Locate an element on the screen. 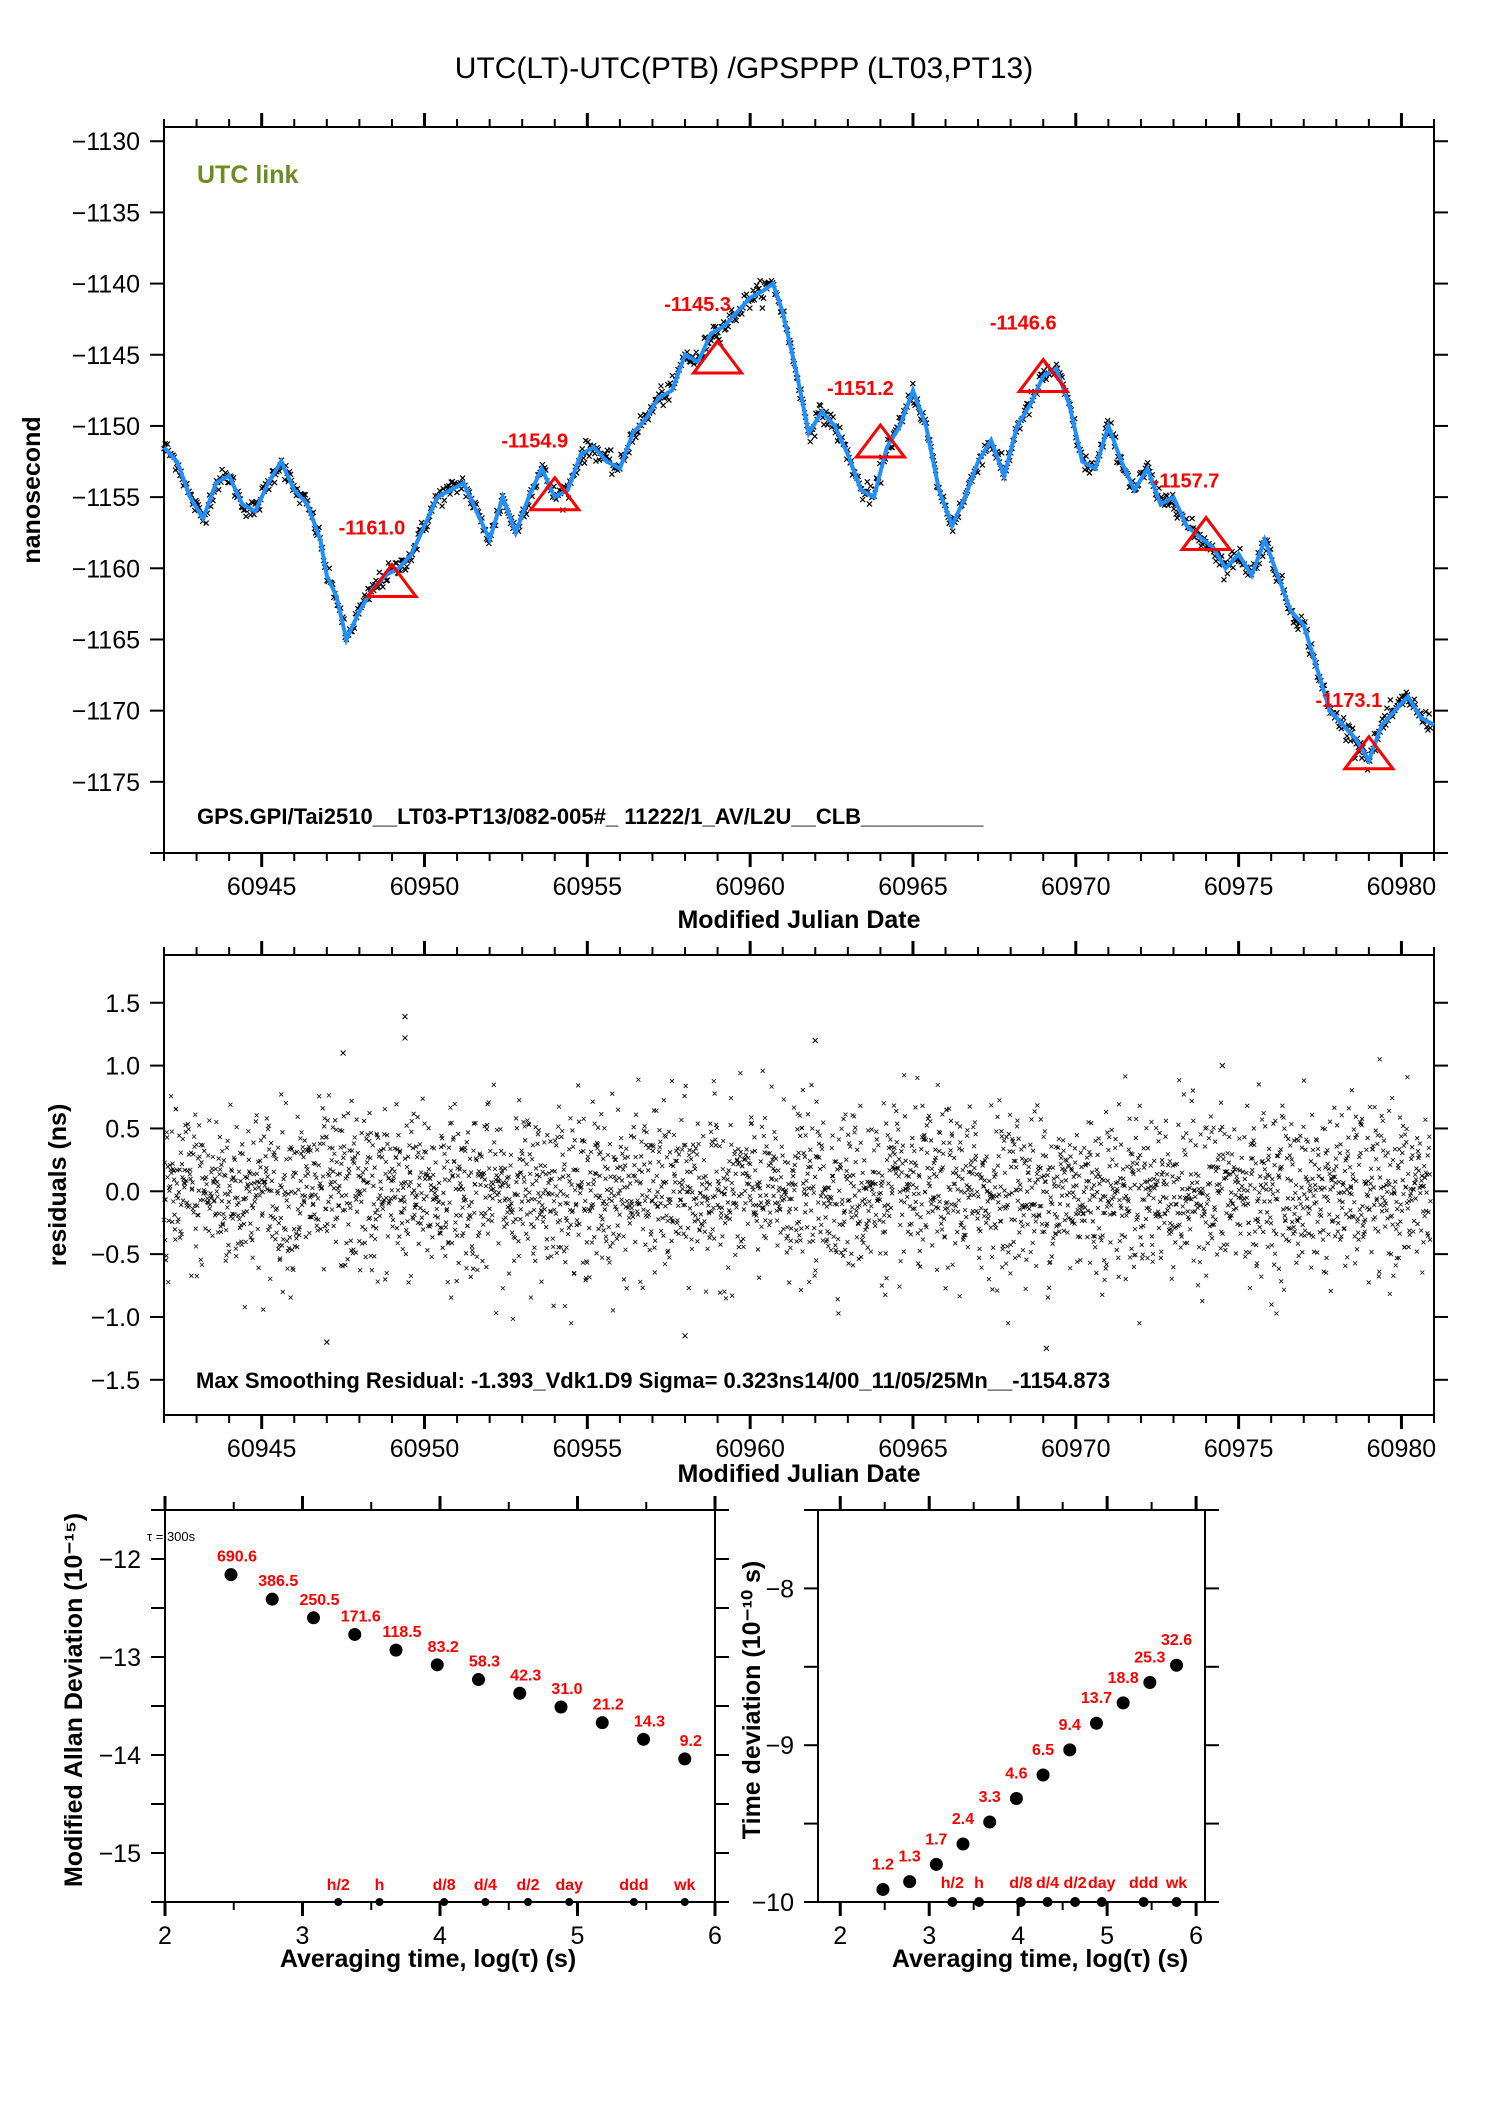 The image size is (1488, 2105). x-tick-label: 60965 is located at coordinates (913, 887).